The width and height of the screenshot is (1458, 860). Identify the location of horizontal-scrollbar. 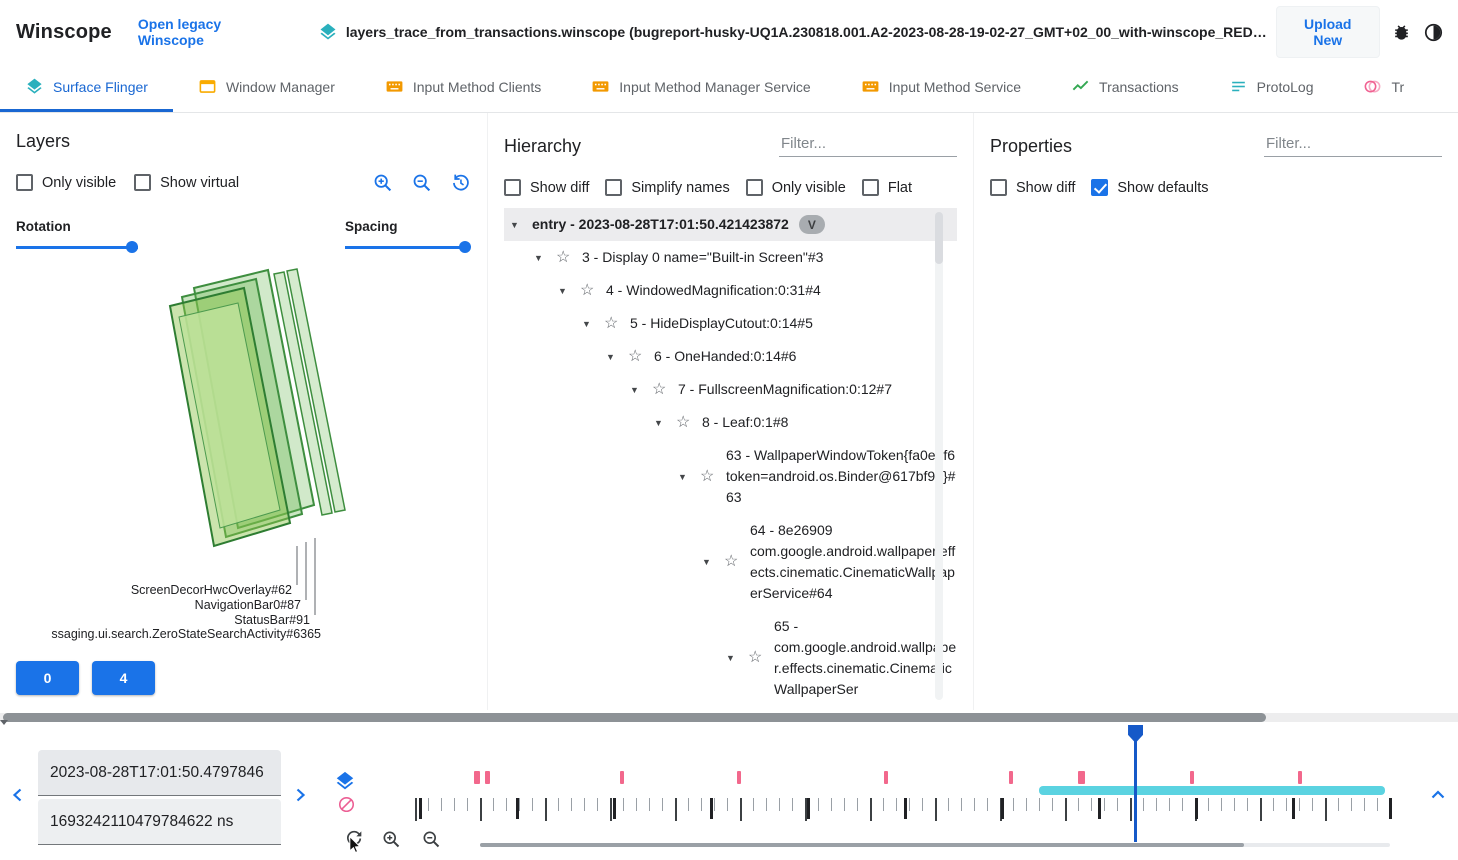
(729, 717).